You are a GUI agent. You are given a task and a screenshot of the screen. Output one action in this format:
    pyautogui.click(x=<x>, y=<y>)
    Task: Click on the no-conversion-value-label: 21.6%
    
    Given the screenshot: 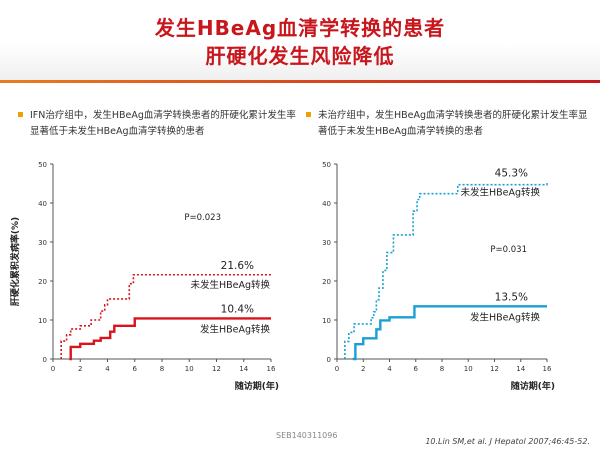 What is the action you would take?
    pyautogui.click(x=237, y=266)
    